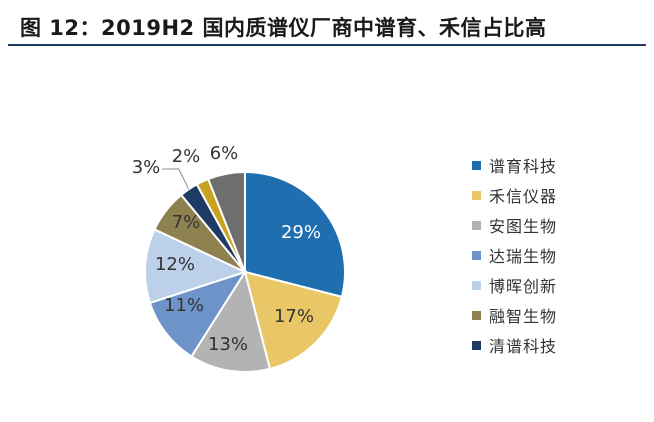 This screenshot has height=422, width=654. I want to click on figure-header: 图 12：2019H2 国内质谱仪厂商中谱育、禾信占比高, so click(326, 23).